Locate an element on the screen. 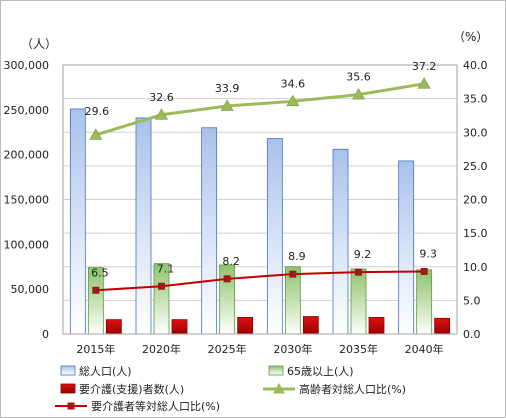 The width and height of the screenshot is (506, 418). care-ratio-label: 7.1 is located at coordinates (166, 268).